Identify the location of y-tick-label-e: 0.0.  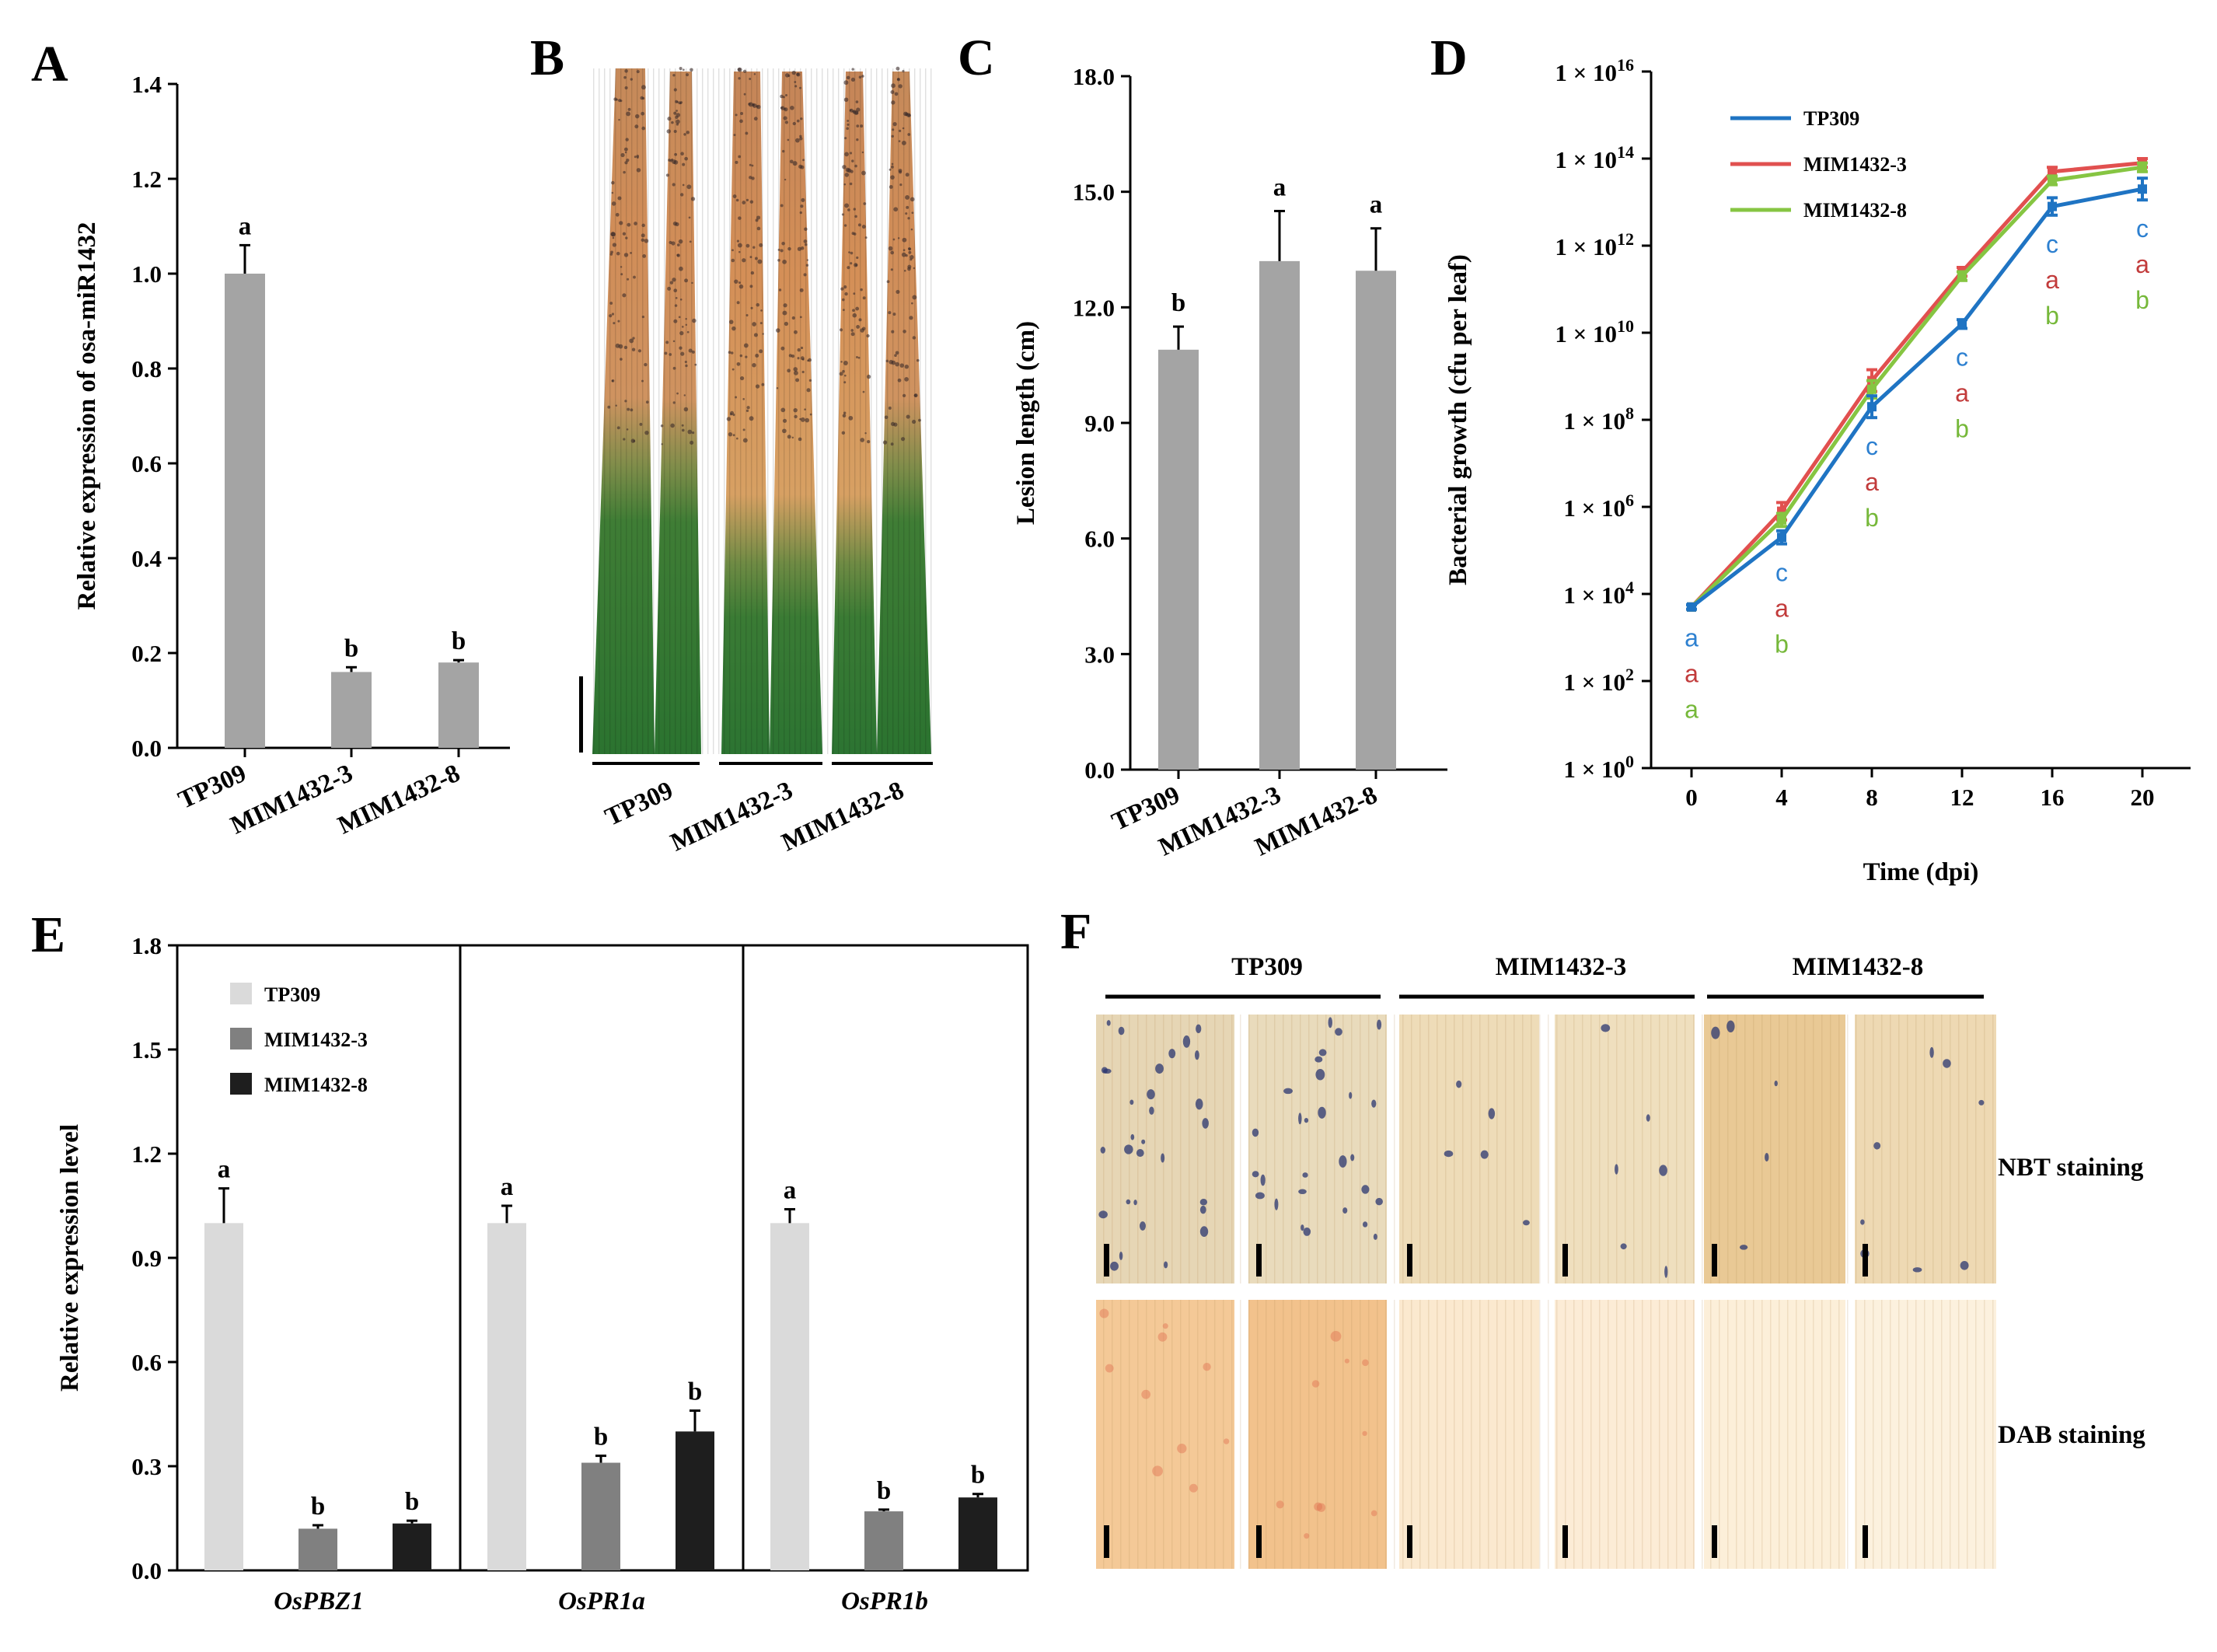
(147, 1570).